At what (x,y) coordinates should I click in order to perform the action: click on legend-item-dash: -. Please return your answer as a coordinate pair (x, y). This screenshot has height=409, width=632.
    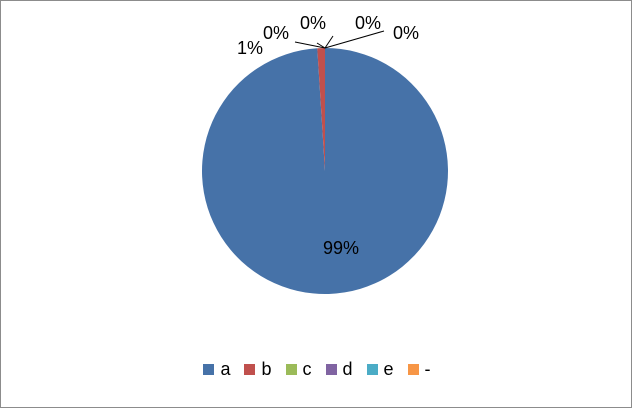
    Looking at the image, I should click on (419, 369).